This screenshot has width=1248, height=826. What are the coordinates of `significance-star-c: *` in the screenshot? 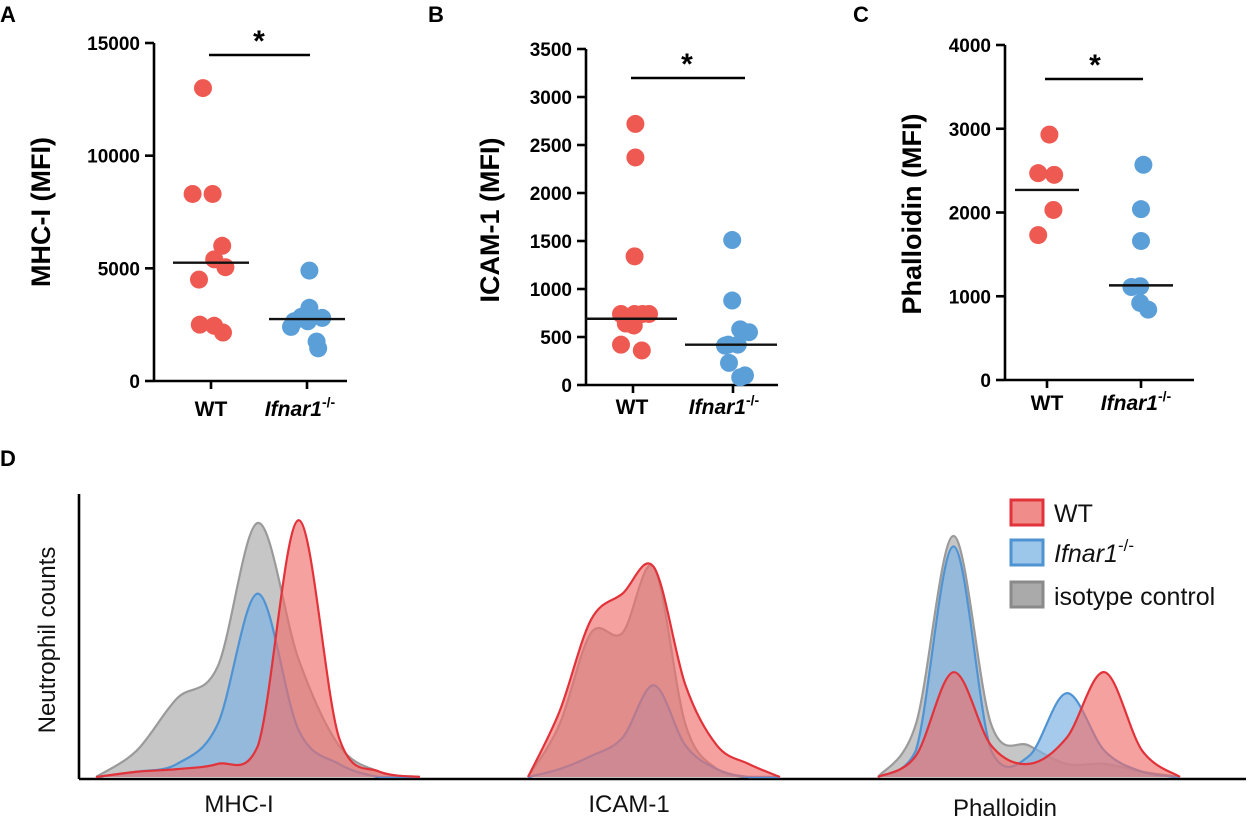 It's located at (1095, 65).